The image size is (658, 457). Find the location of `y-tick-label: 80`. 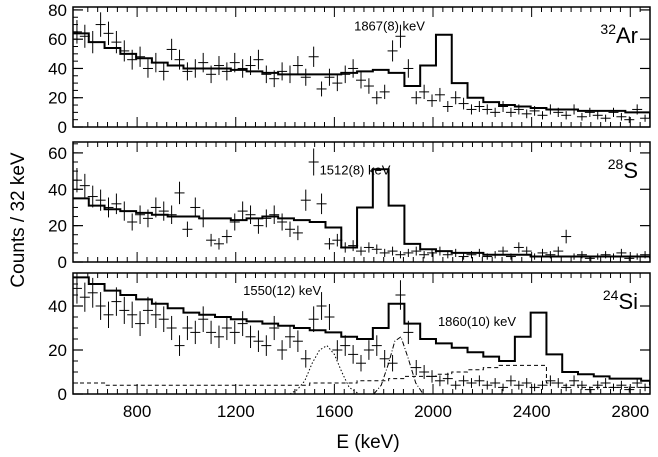

y-tick-label: 80 is located at coordinates (57, 10).